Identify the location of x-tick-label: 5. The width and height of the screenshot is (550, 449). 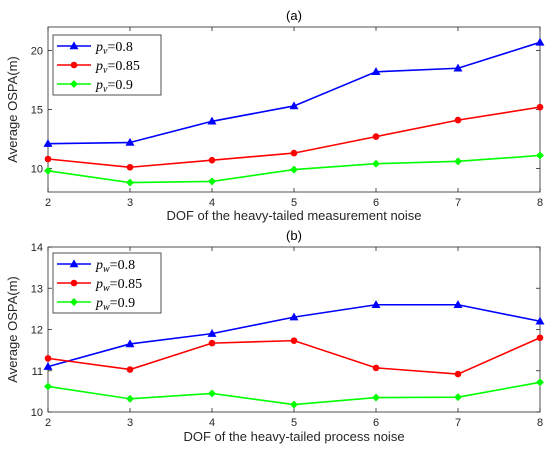
(294, 203).